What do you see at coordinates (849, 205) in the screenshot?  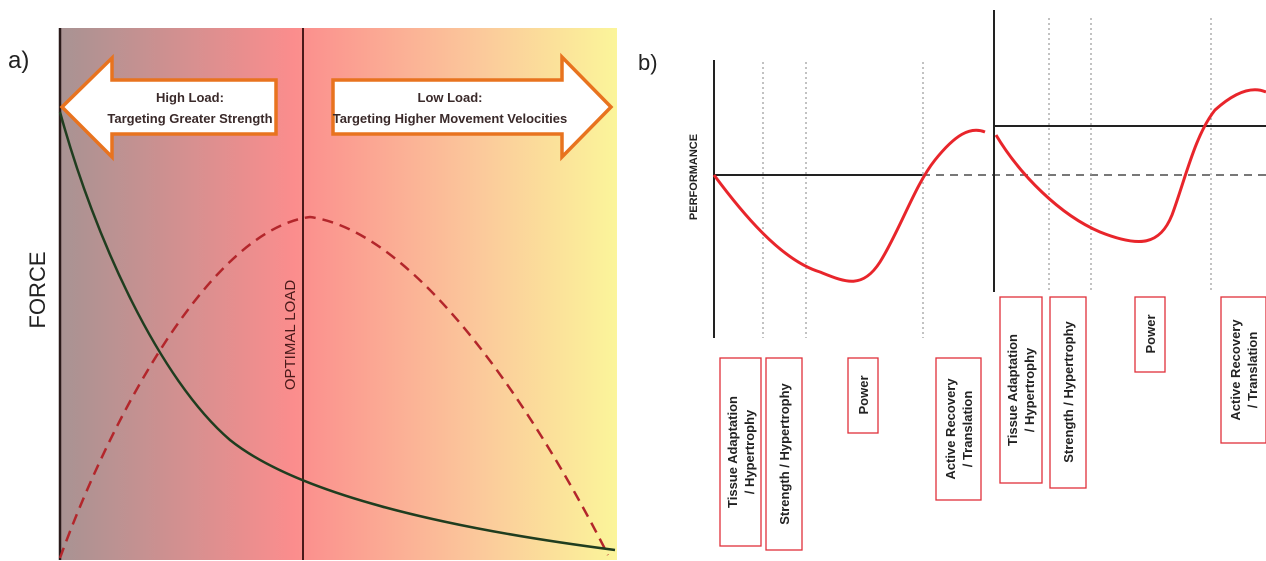 I see `performance-curve-cycle1` at bounding box center [849, 205].